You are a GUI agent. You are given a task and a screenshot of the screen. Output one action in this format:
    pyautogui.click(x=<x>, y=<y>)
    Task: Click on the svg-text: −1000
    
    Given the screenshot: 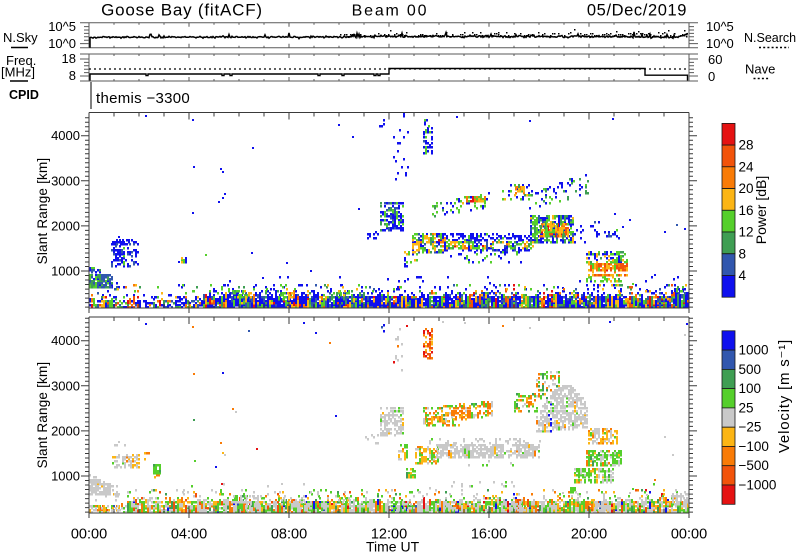 What is the action you would take?
    pyautogui.click(x=758, y=485)
    